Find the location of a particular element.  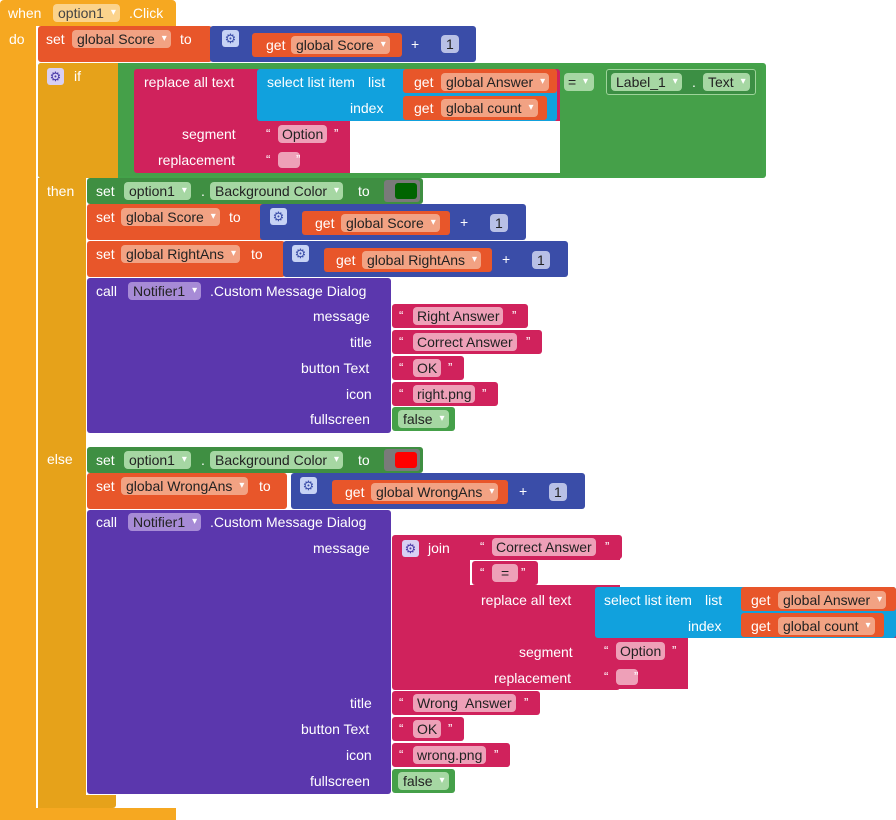

icon-value: right.png is located at coordinates (444, 394).